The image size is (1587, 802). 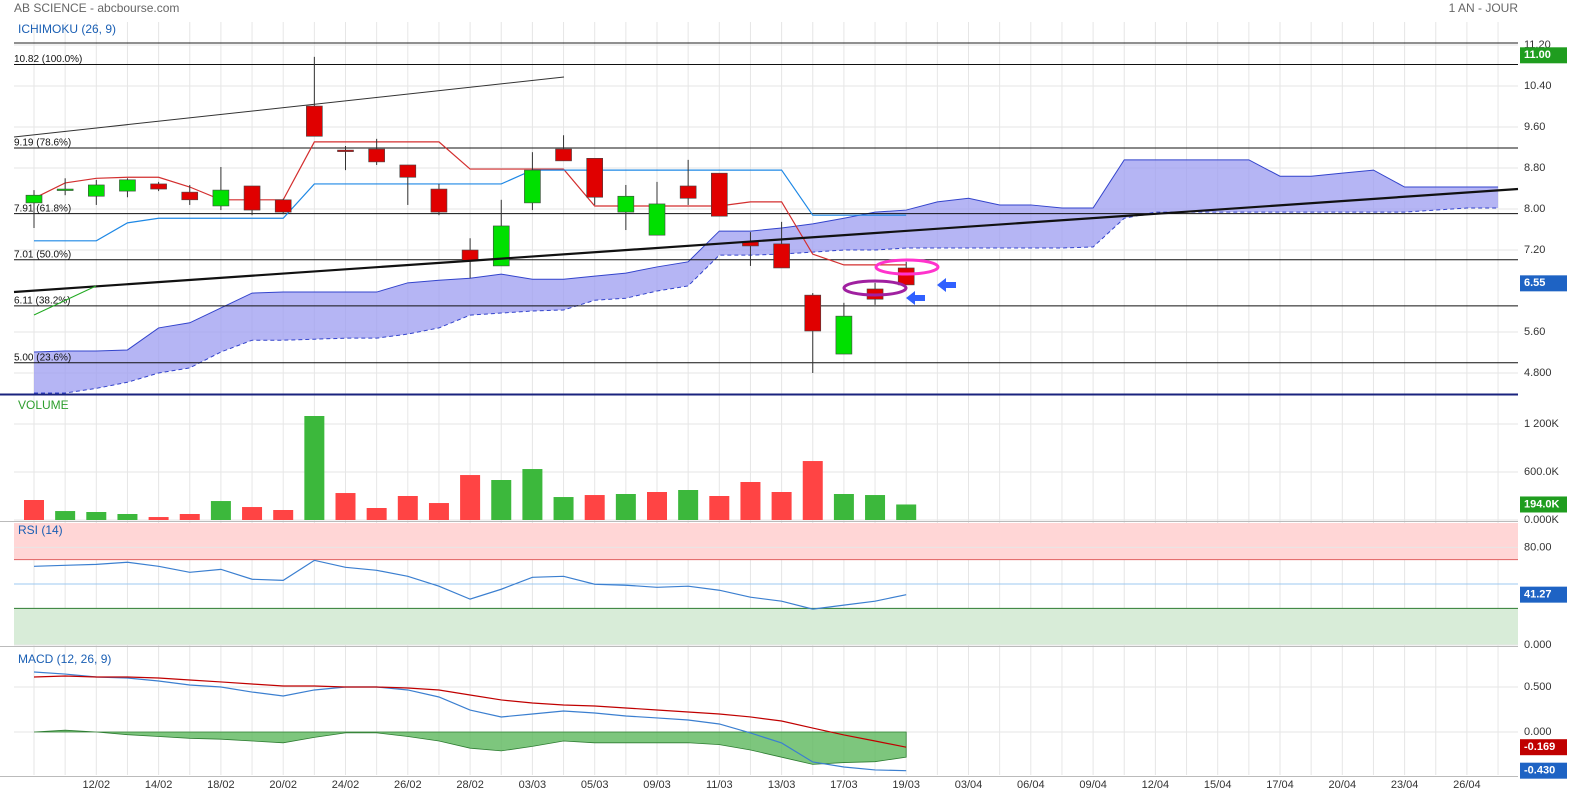 What do you see at coordinates (470, 785) in the screenshot?
I see `x-tick-label: 28/02` at bounding box center [470, 785].